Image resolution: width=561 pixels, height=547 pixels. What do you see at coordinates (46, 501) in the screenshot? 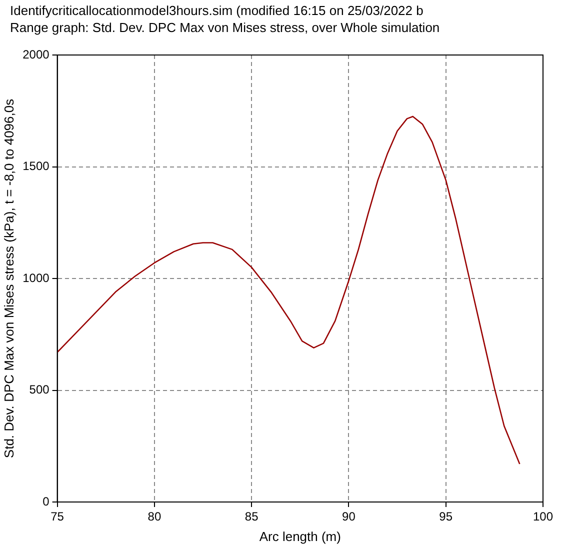
I see `y-tick-label: 0` at bounding box center [46, 501].